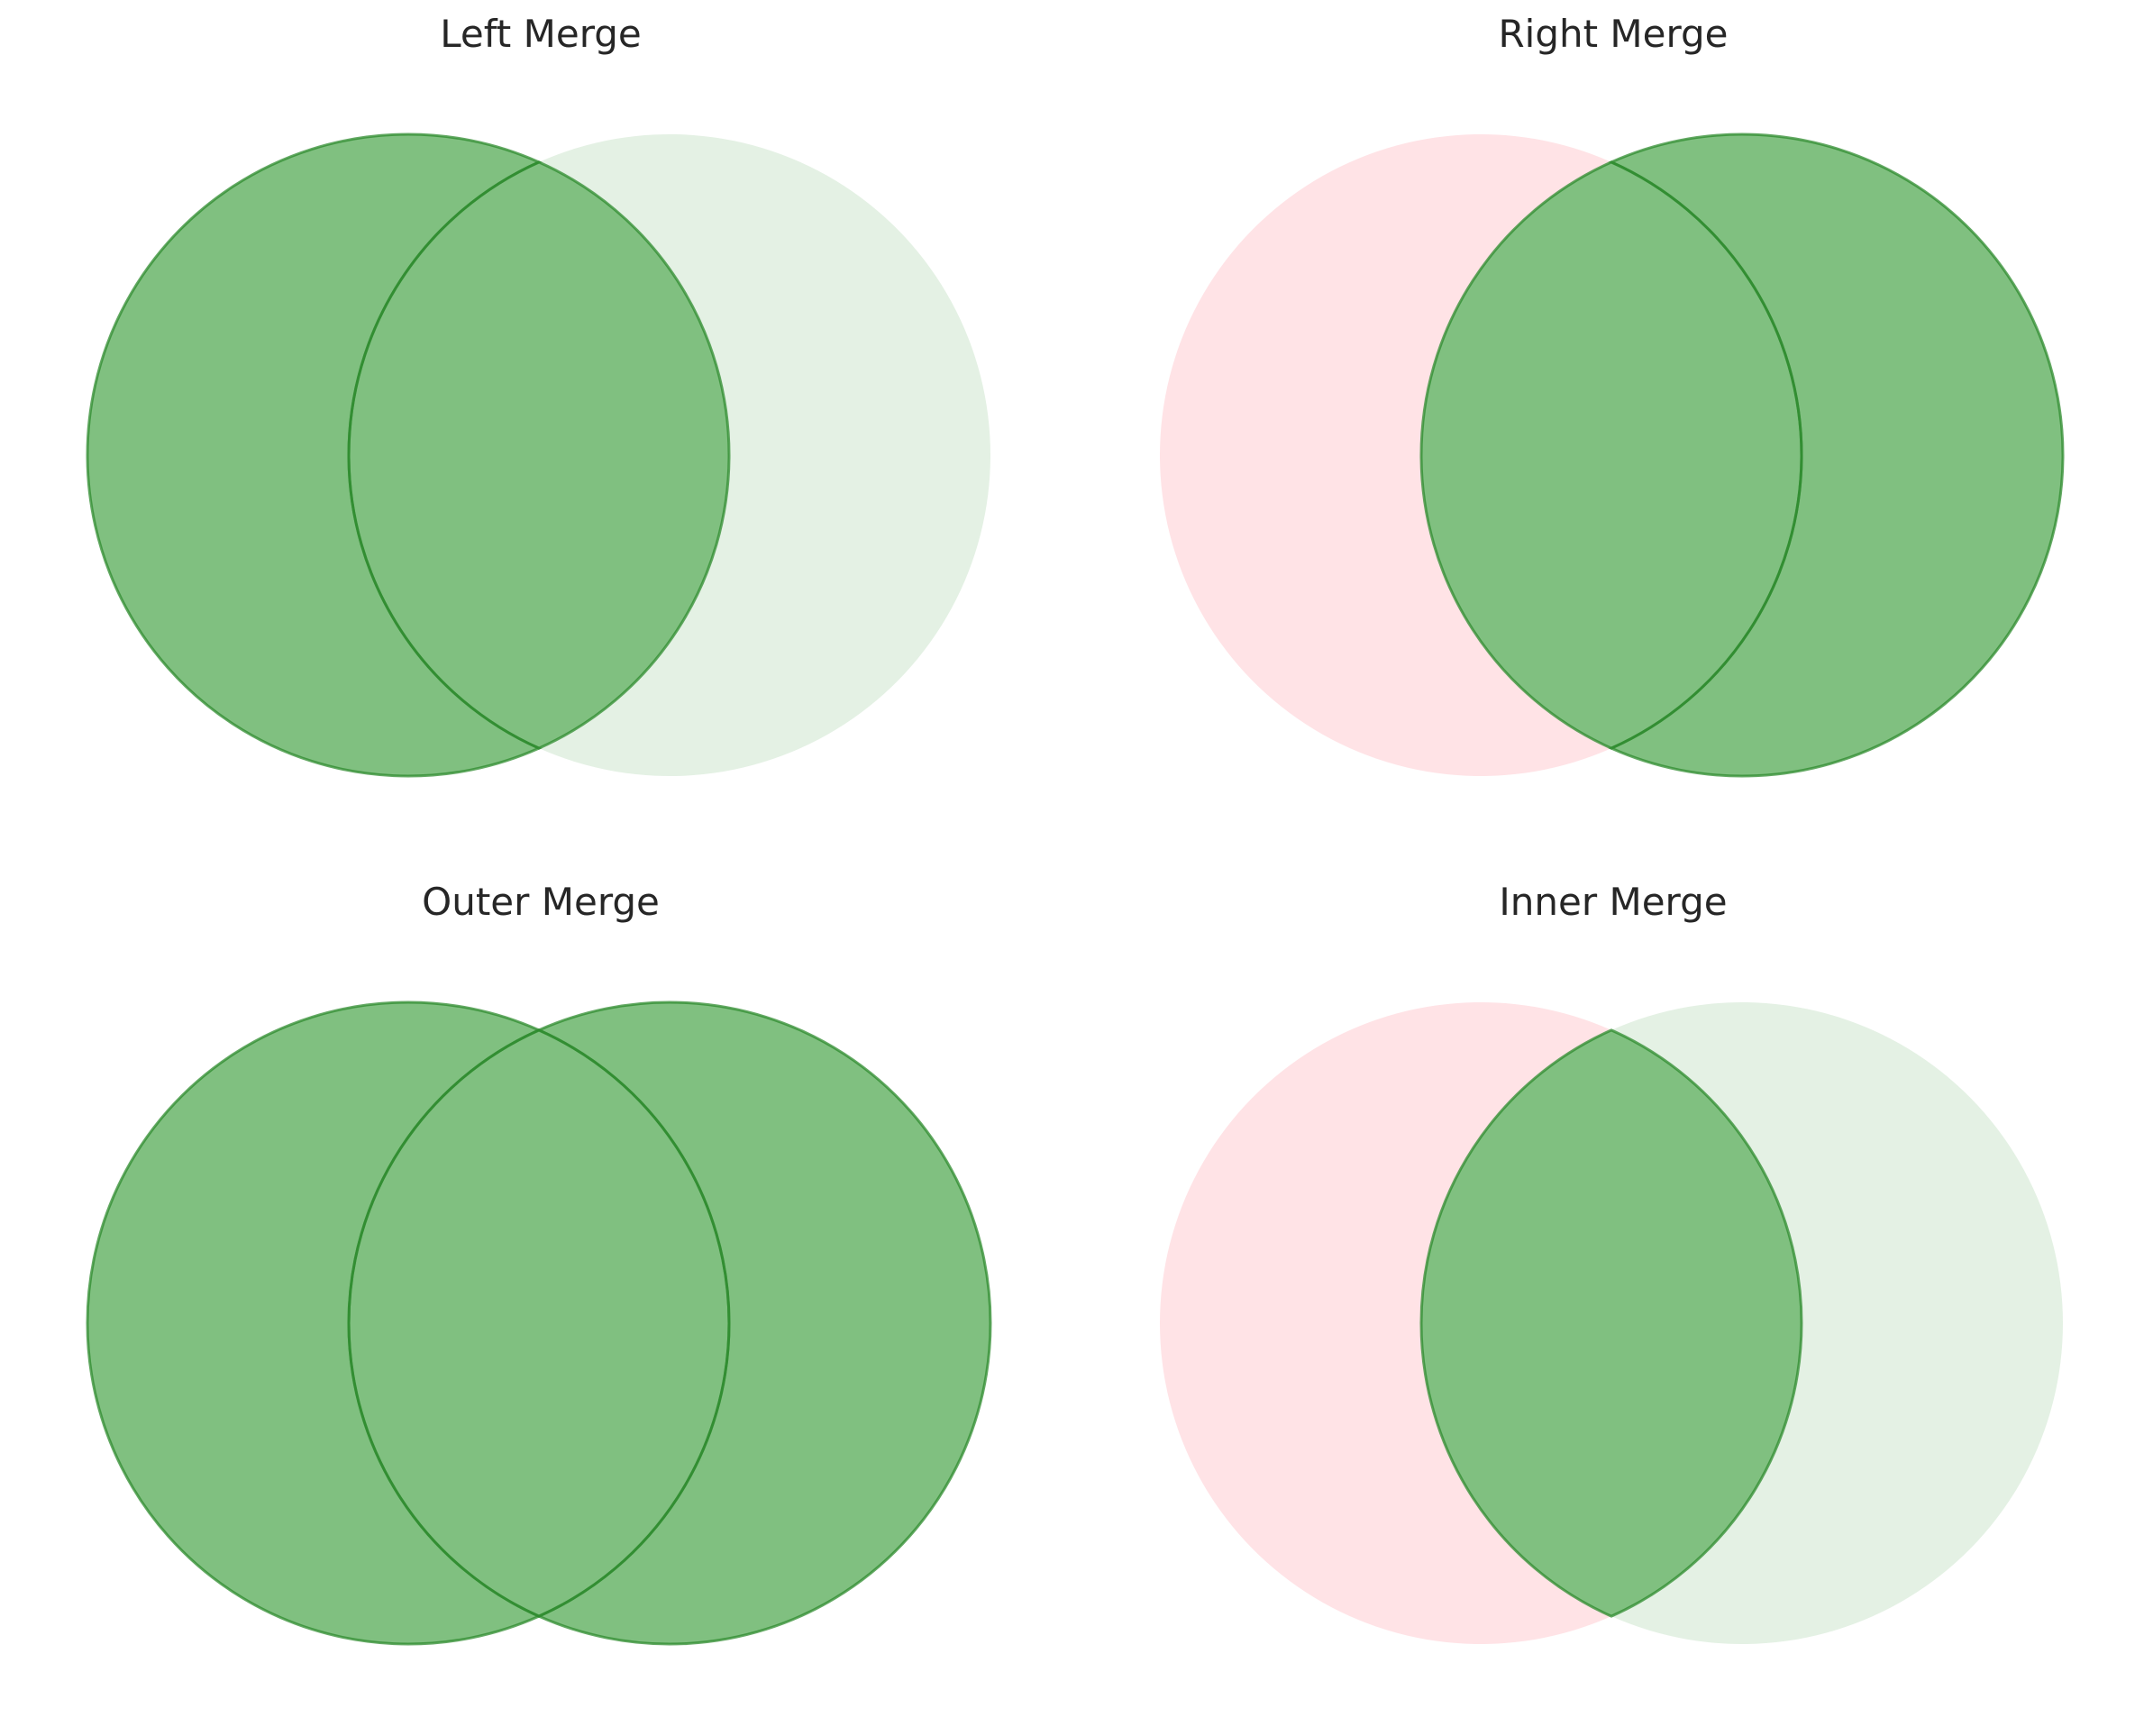 The image size is (2144, 1736). I want to click on title-left-merge: Left Merge, so click(540, 34).